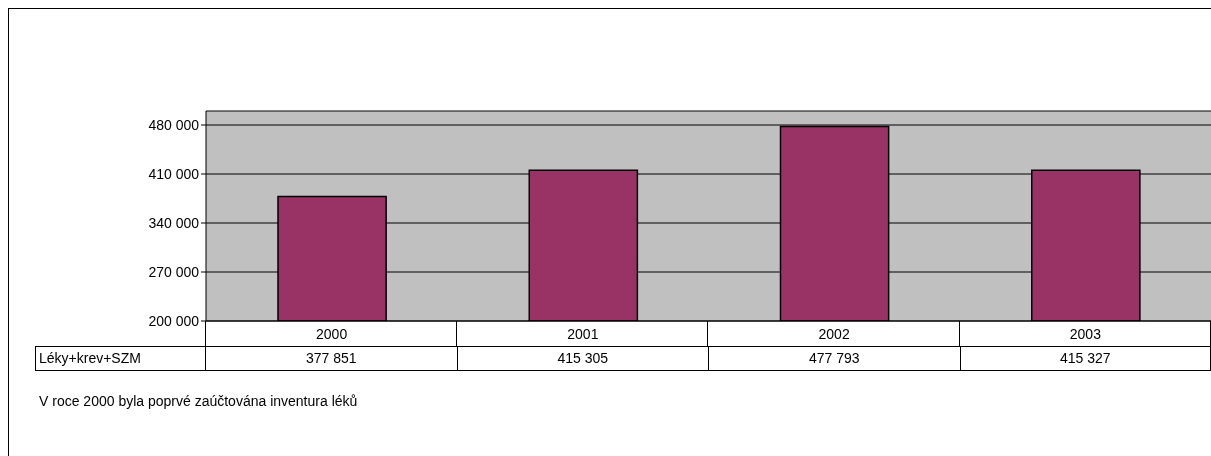 The height and width of the screenshot is (456, 1211). I want to click on y-tick-label: 480 000, so click(174, 124).